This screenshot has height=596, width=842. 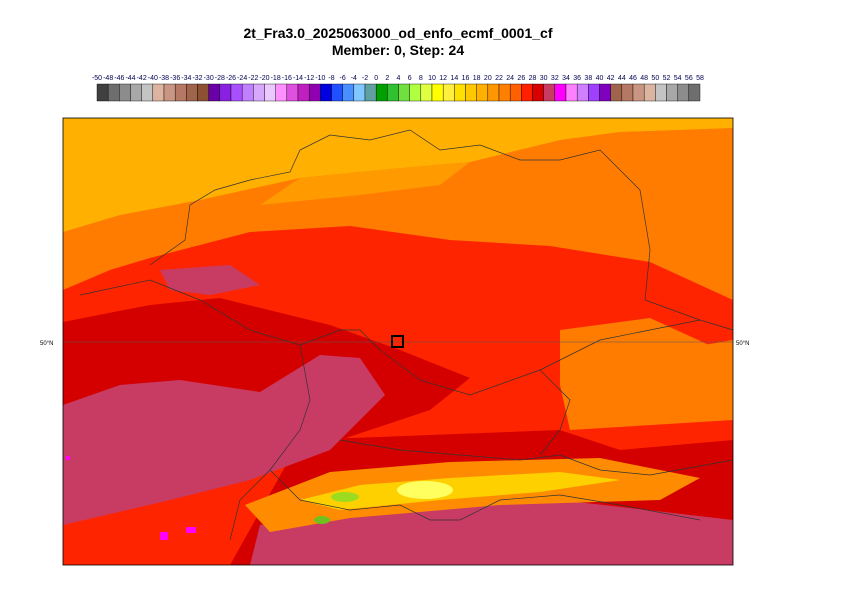 I want to click on colorbar-label: -48, so click(x=108, y=78).